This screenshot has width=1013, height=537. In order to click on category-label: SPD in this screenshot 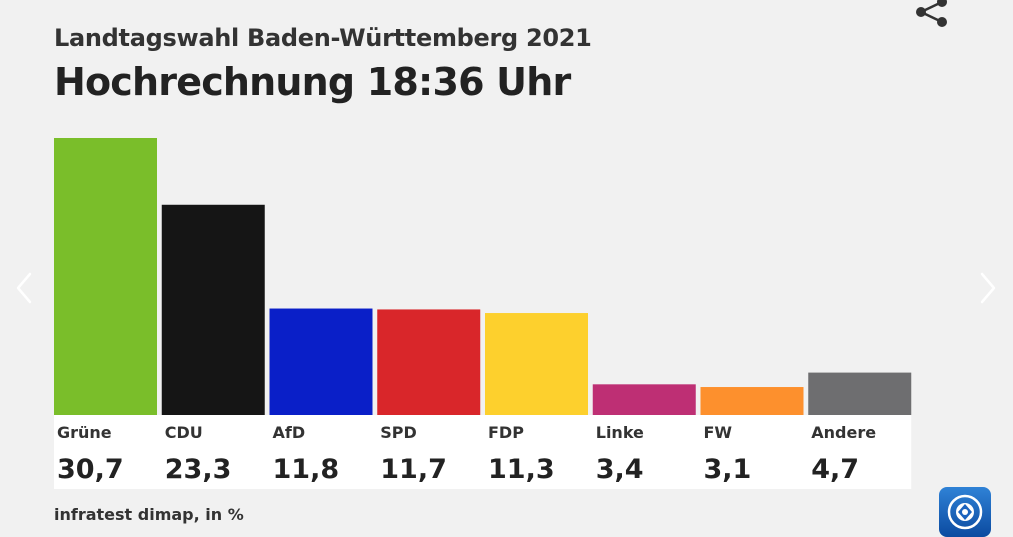, I will do `click(398, 432)`.